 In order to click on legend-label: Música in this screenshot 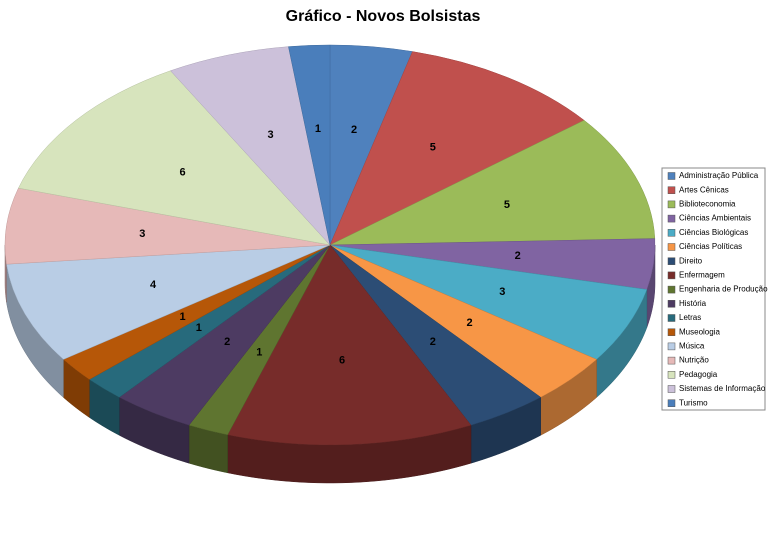, I will do `click(692, 346)`.